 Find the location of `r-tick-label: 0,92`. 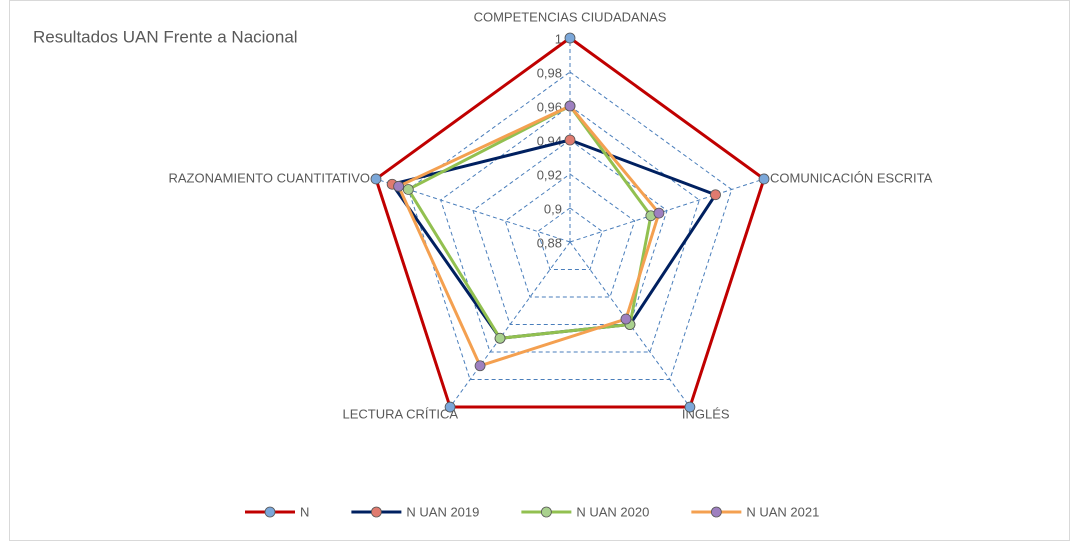

r-tick-label: 0,92 is located at coordinates (549, 174).